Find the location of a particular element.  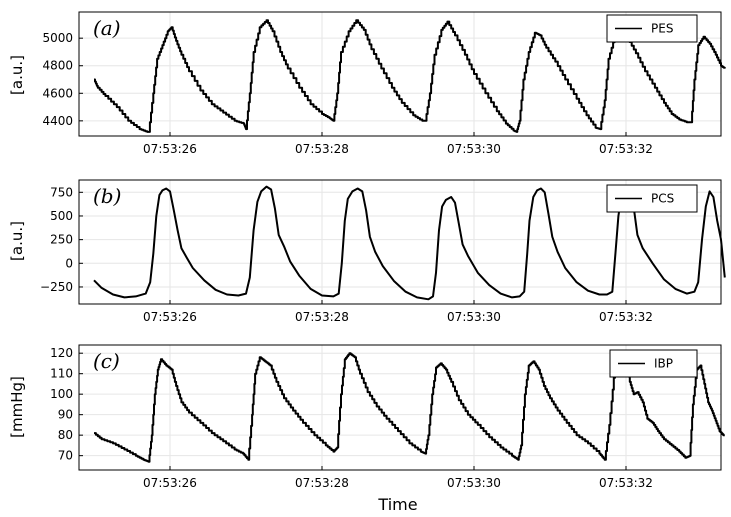

y-tick-label: 4400 is located at coordinates (57, 121).